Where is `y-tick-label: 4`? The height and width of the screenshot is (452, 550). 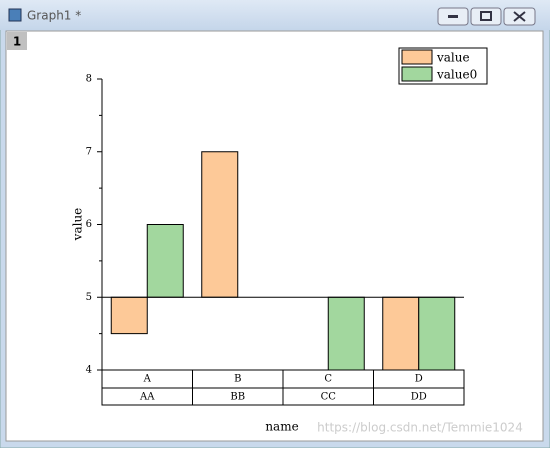 y-tick-label: 4 is located at coordinates (89, 370).